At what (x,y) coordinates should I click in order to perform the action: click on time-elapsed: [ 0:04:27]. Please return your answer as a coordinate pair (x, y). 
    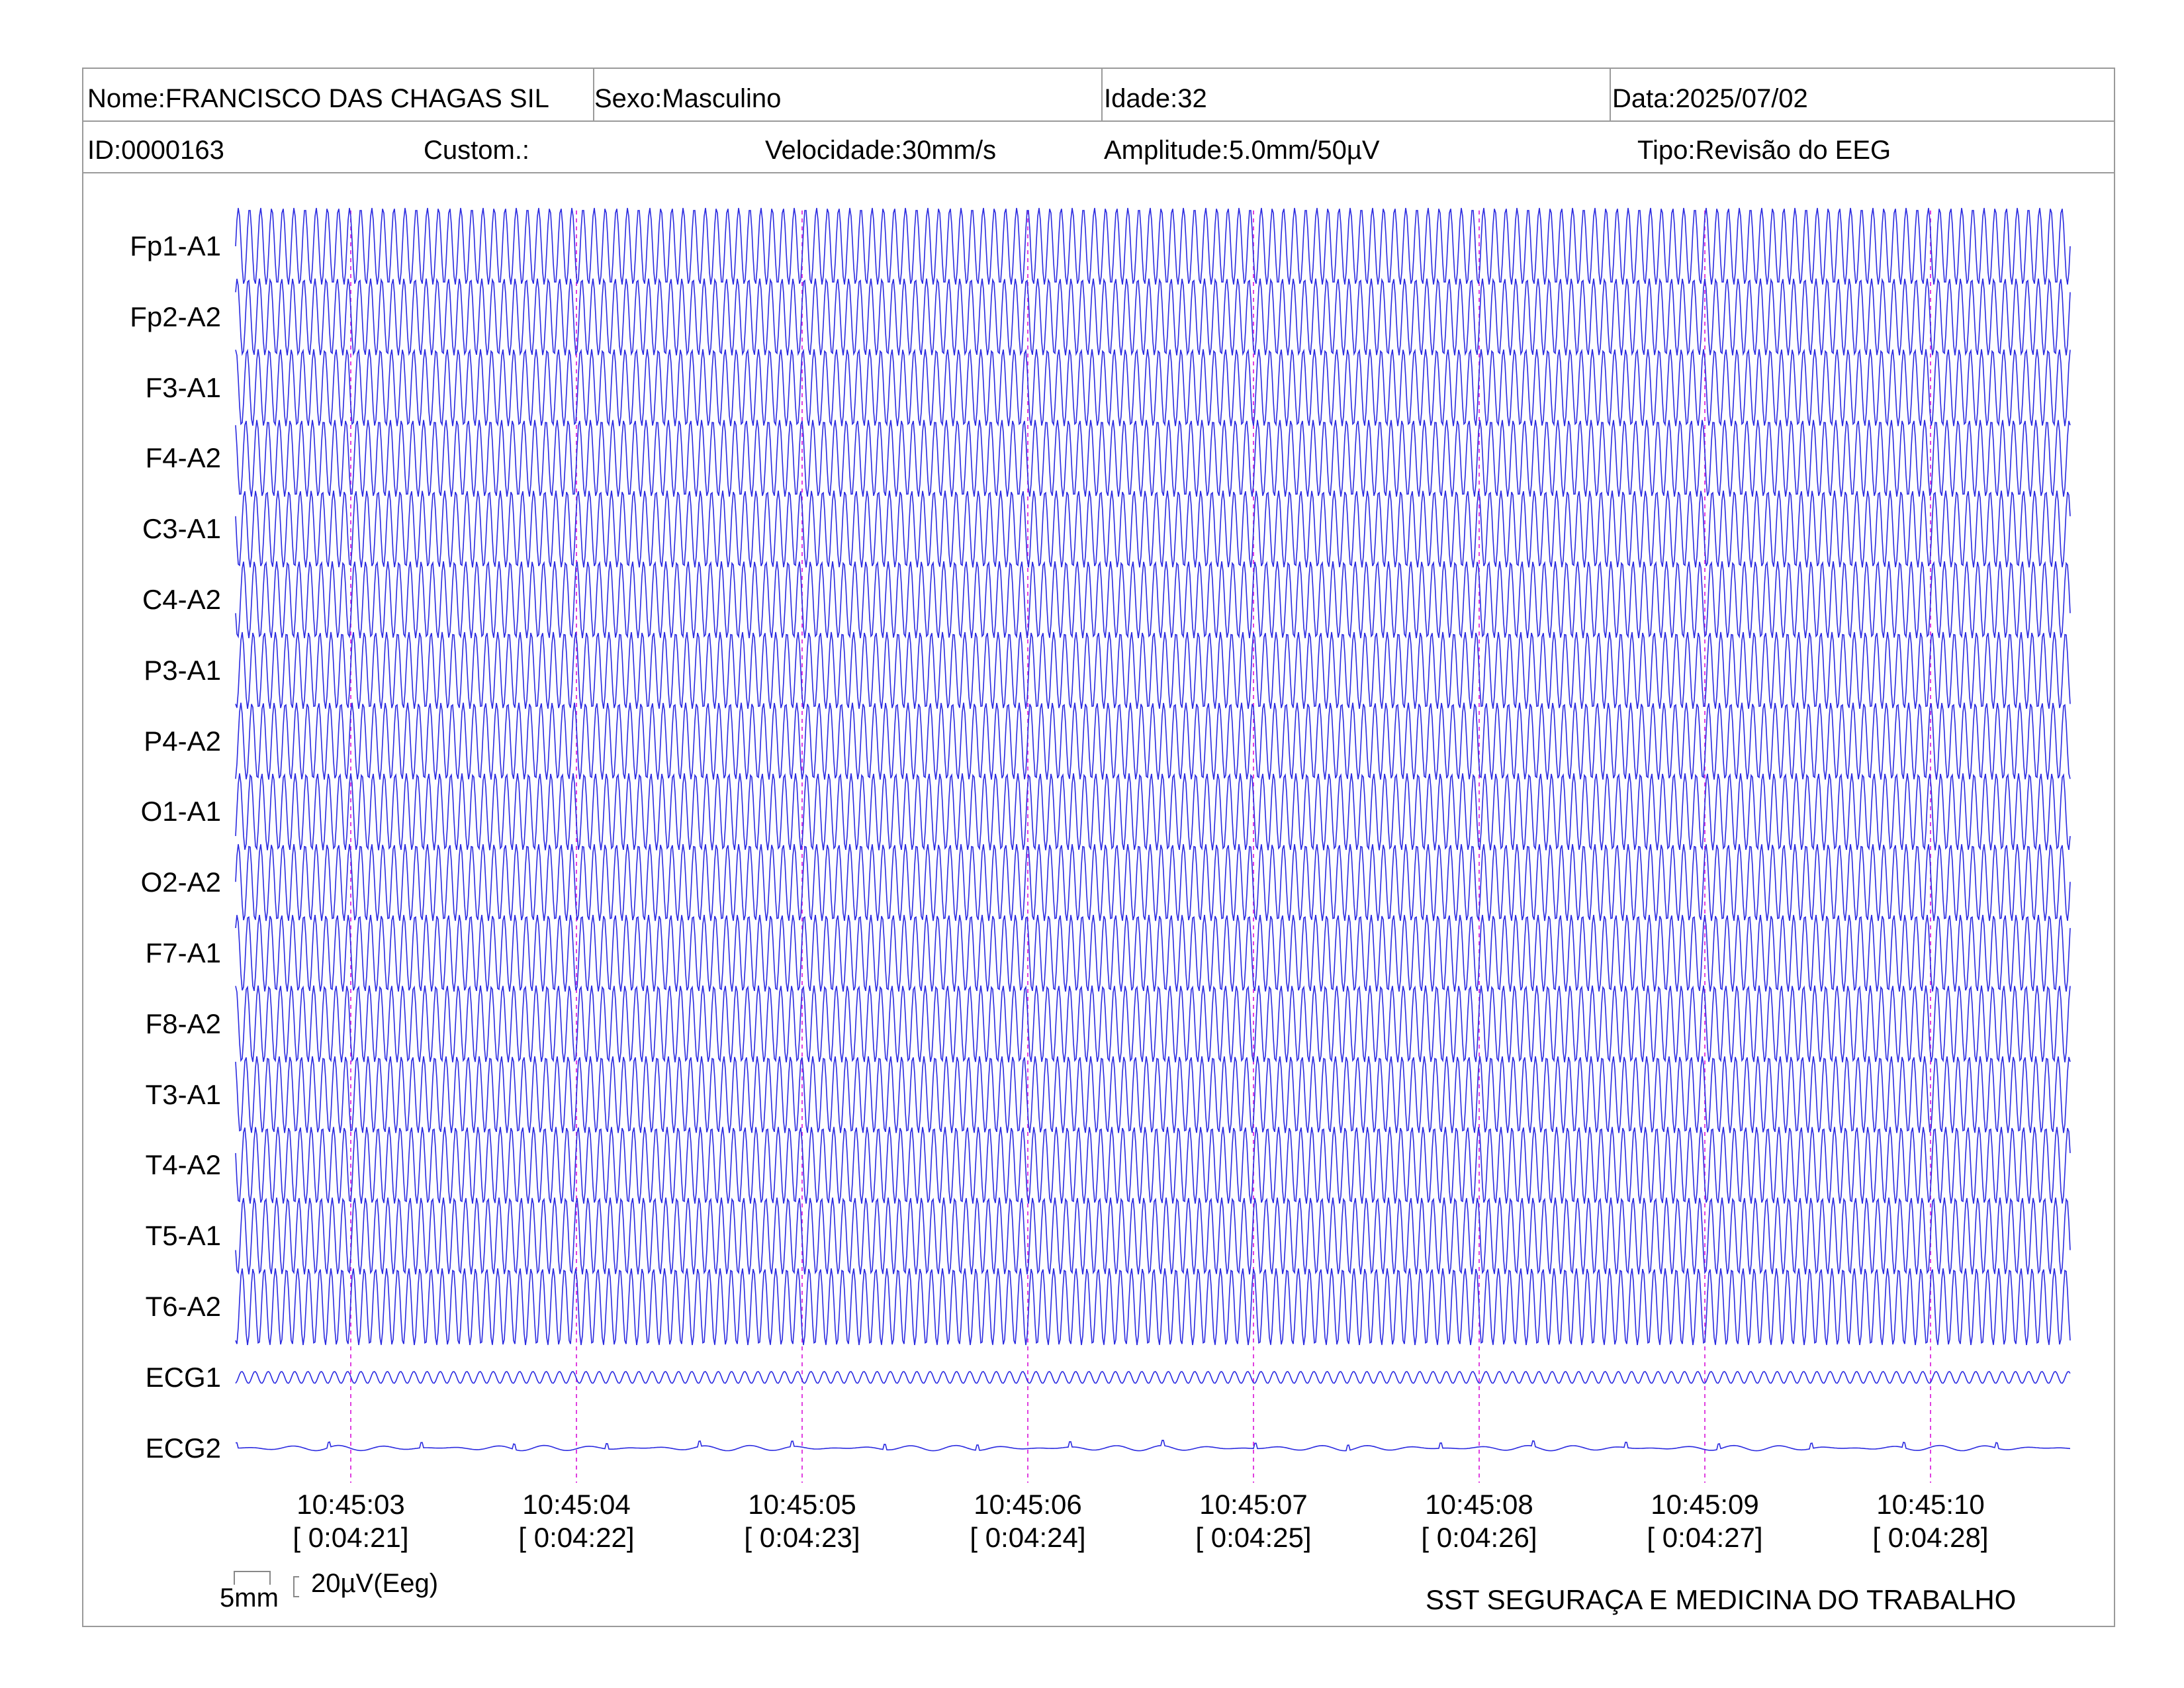
    Looking at the image, I should click on (1705, 1537).